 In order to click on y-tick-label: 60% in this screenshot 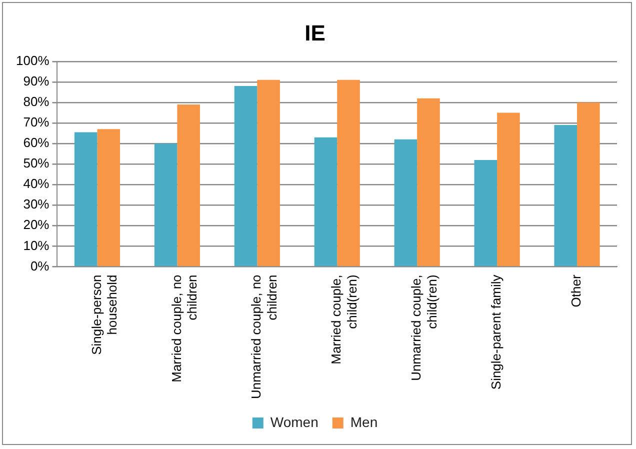, I will do `click(36, 142)`.